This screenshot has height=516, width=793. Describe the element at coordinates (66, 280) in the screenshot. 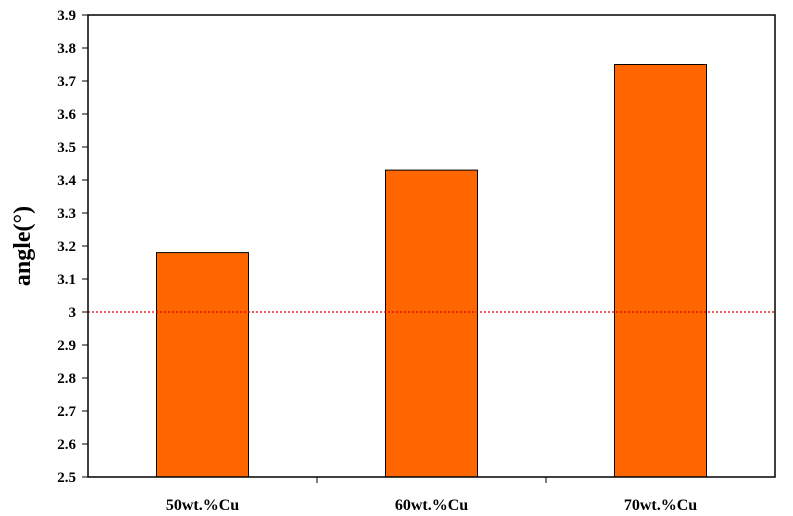

I see `y-tick-label: 3.1` at that location.